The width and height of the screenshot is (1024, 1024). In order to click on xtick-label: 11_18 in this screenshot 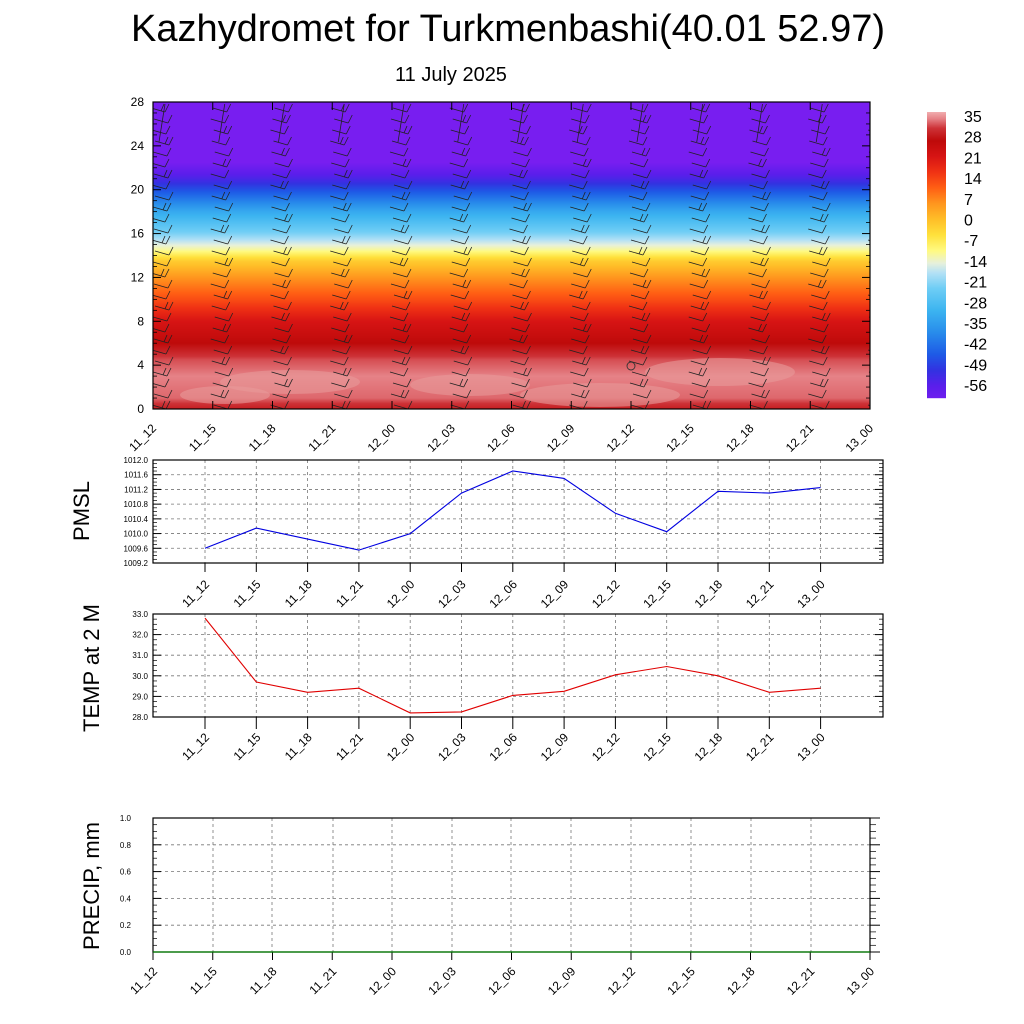, I will do `click(298, 746)`.